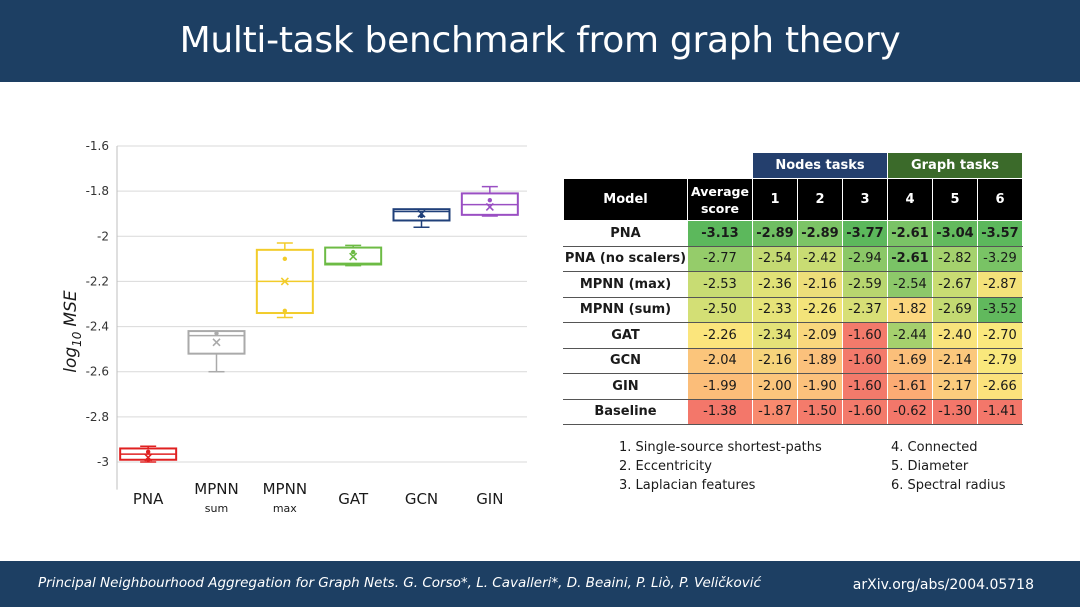  What do you see at coordinates (97, 327) in the screenshot?
I see `y-tick-label: -2.4` at bounding box center [97, 327].